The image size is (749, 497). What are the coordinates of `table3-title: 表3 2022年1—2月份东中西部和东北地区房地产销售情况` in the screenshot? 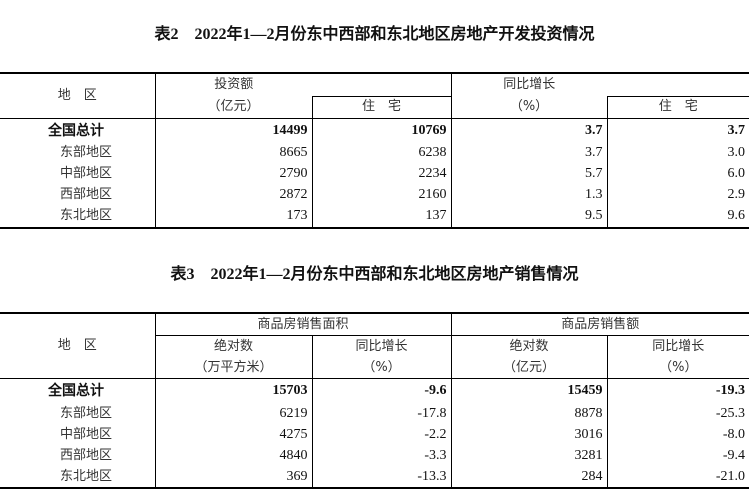 It's located at (374, 274).